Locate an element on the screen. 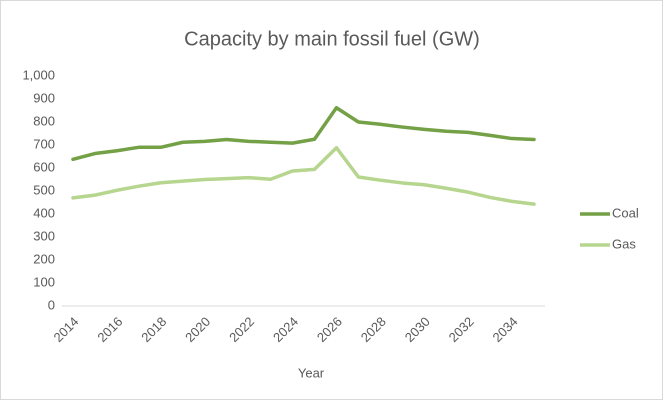 The image size is (664, 401). y-tick-label: 1,000 is located at coordinates (38, 74).